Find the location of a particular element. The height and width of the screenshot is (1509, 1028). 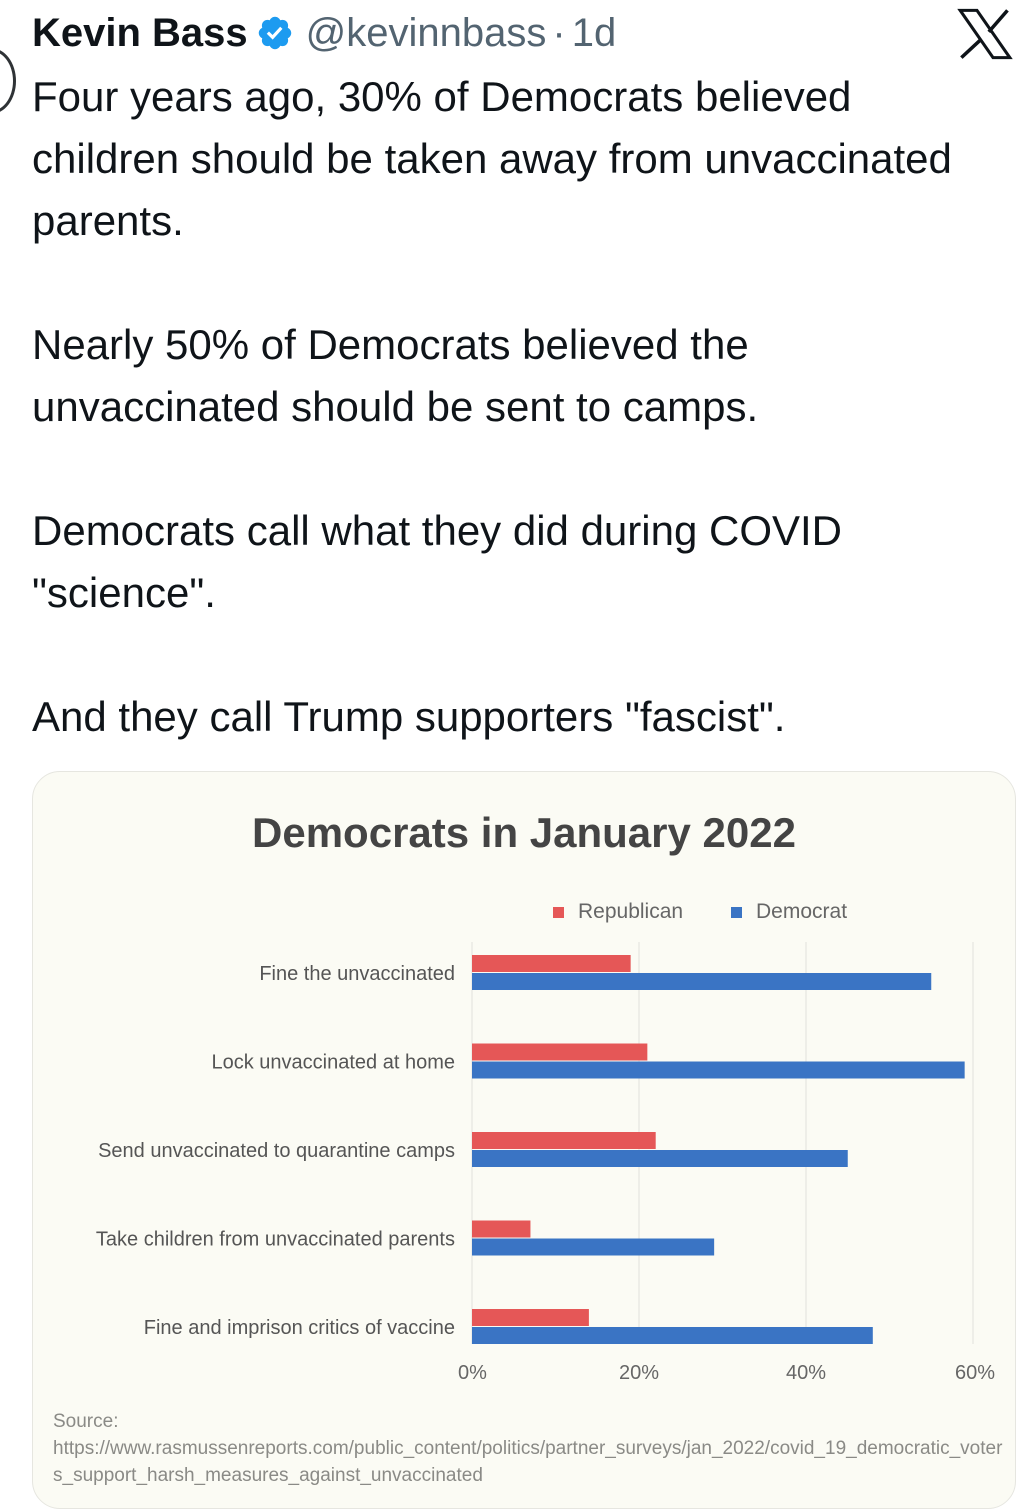

category-label: Take children from unvaccinated parents is located at coordinates (275, 1240).